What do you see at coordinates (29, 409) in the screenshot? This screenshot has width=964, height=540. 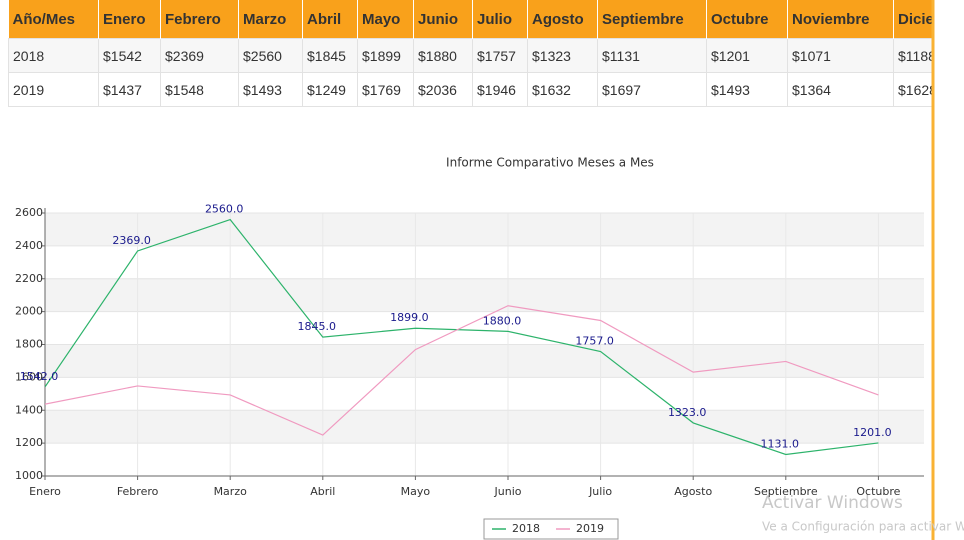 I see `y-tick-label: 1400` at bounding box center [29, 409].